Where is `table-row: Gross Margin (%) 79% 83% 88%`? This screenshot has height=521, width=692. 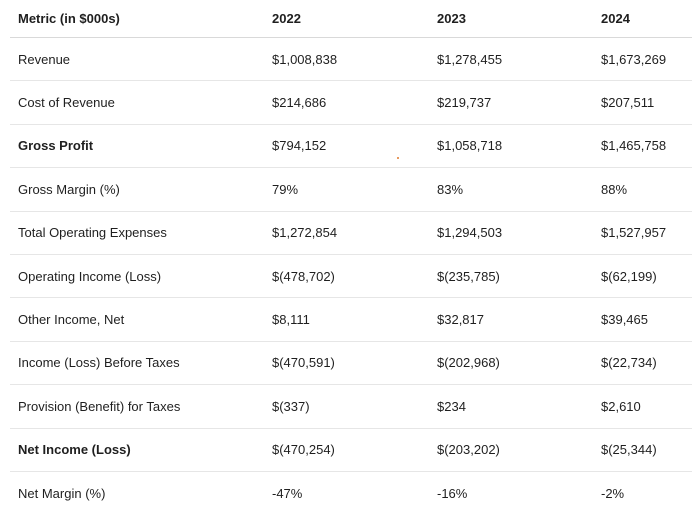
table-row: Gross Margin (%) 79% 83% 88% is located at coordinates (351, 190).